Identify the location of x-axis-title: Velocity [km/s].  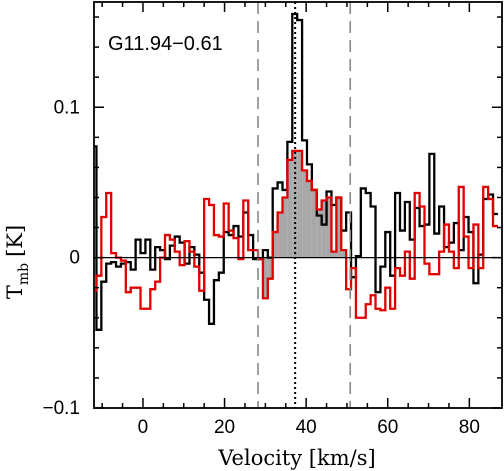
(296, 458).